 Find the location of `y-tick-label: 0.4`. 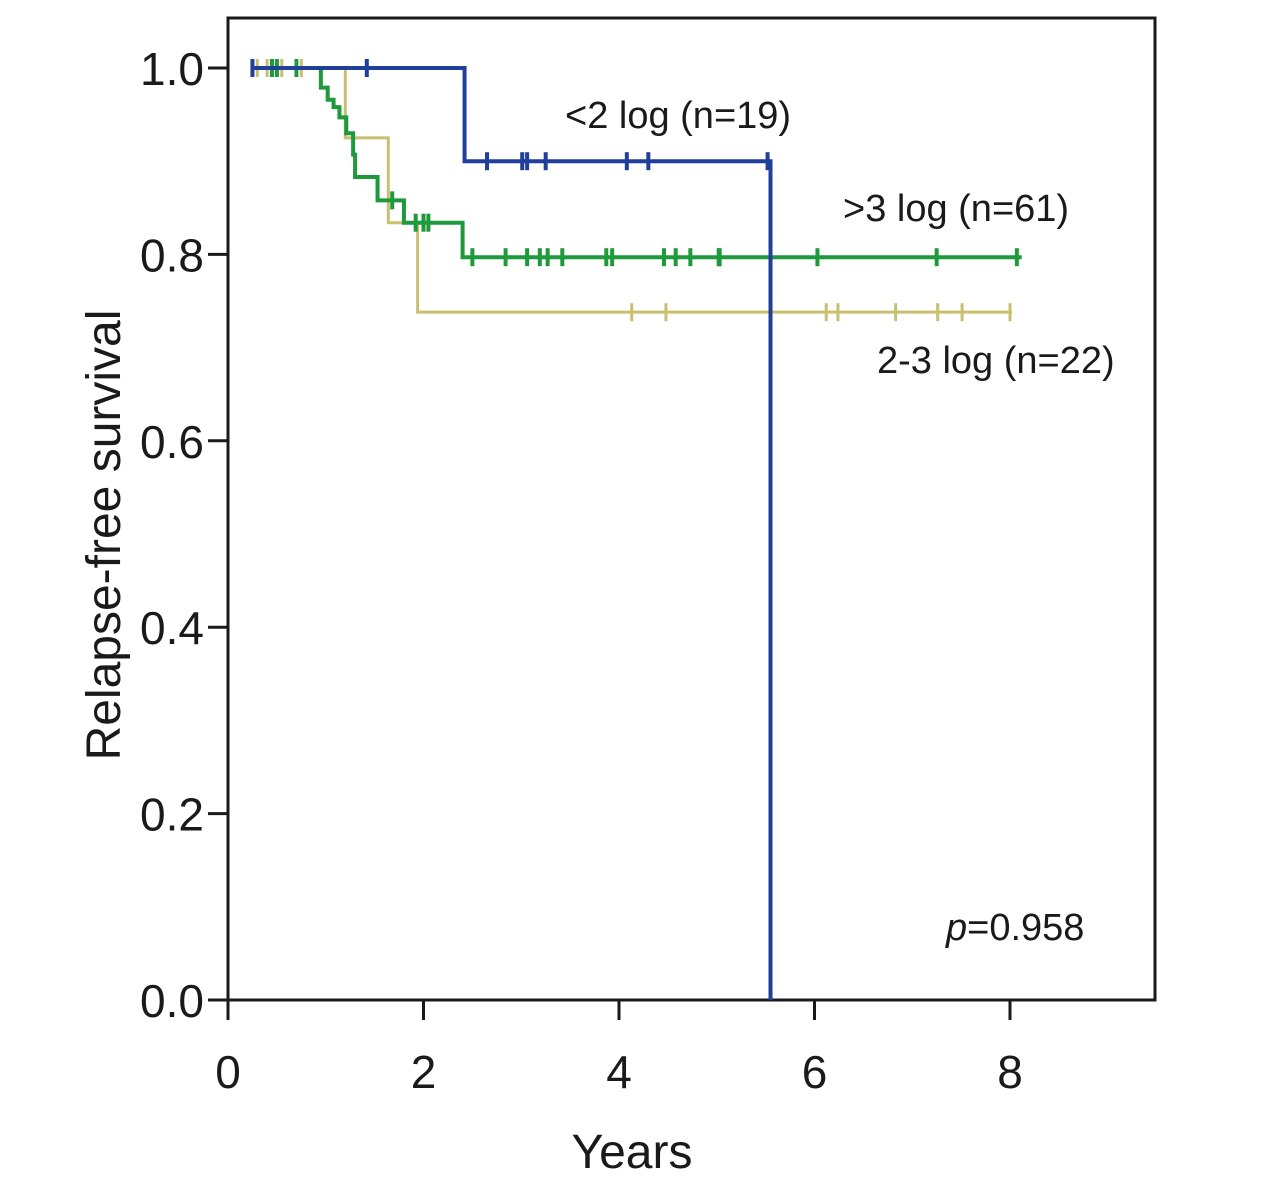

y-tick-label: 0.4 is located at coordinates (172, 628).